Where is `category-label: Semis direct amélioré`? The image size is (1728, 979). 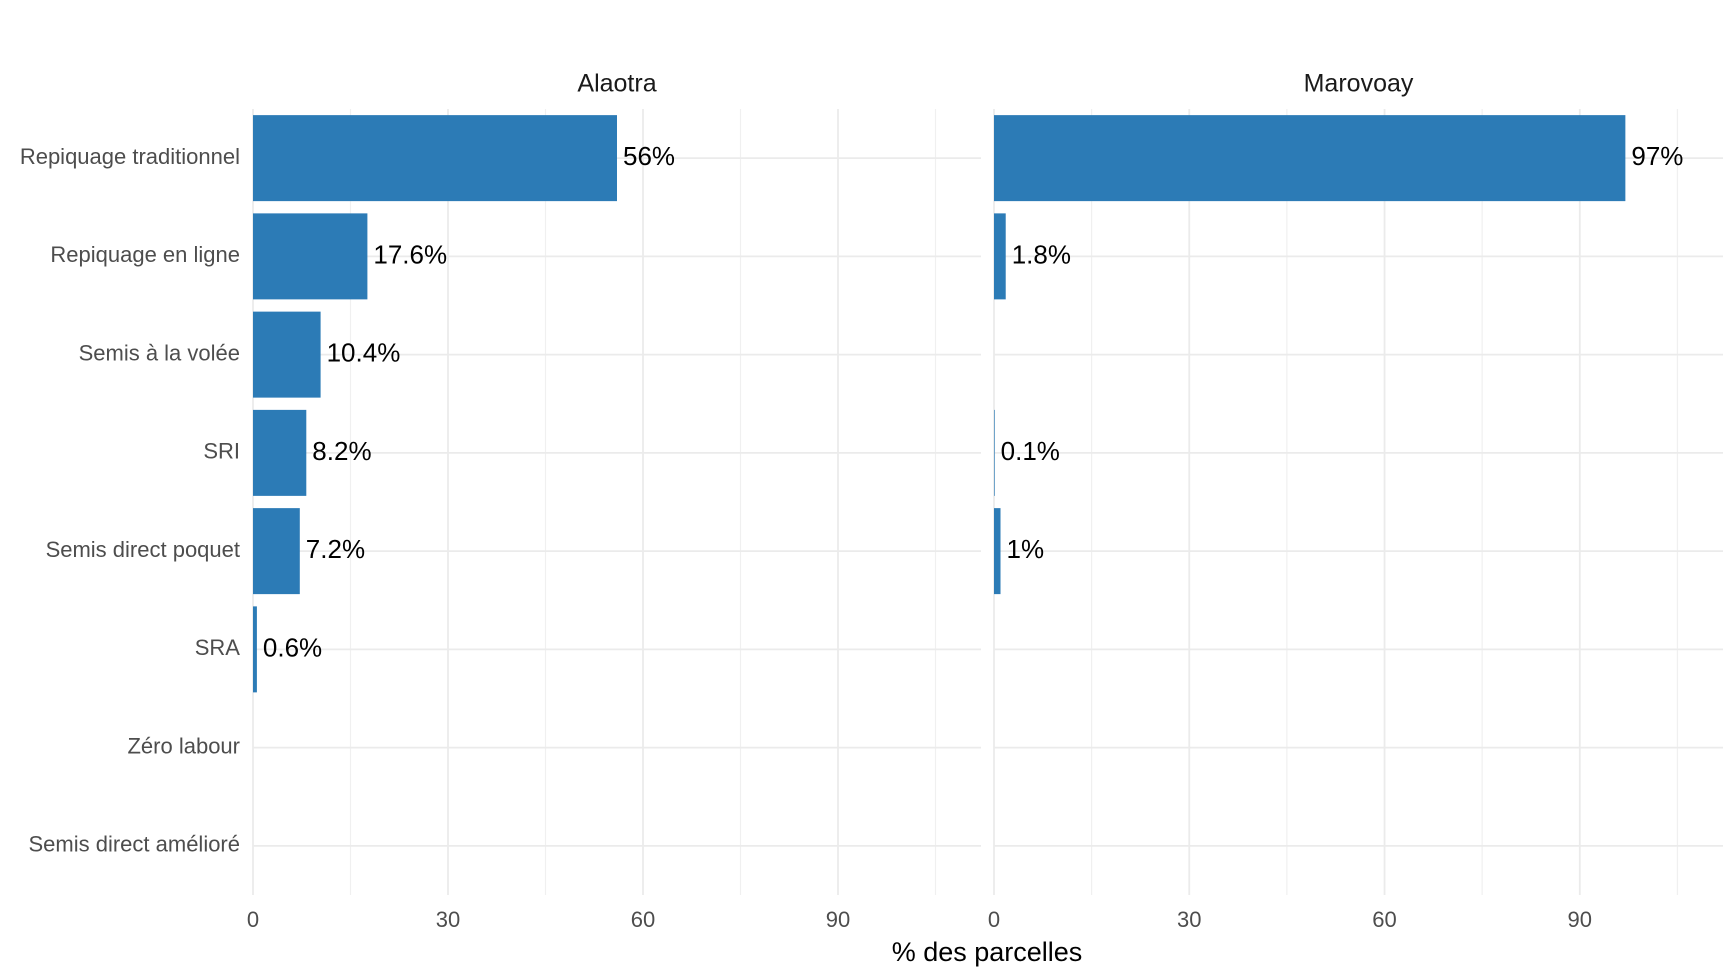
category-label: Semis direct amélioré is located at coordinates (134, 844).